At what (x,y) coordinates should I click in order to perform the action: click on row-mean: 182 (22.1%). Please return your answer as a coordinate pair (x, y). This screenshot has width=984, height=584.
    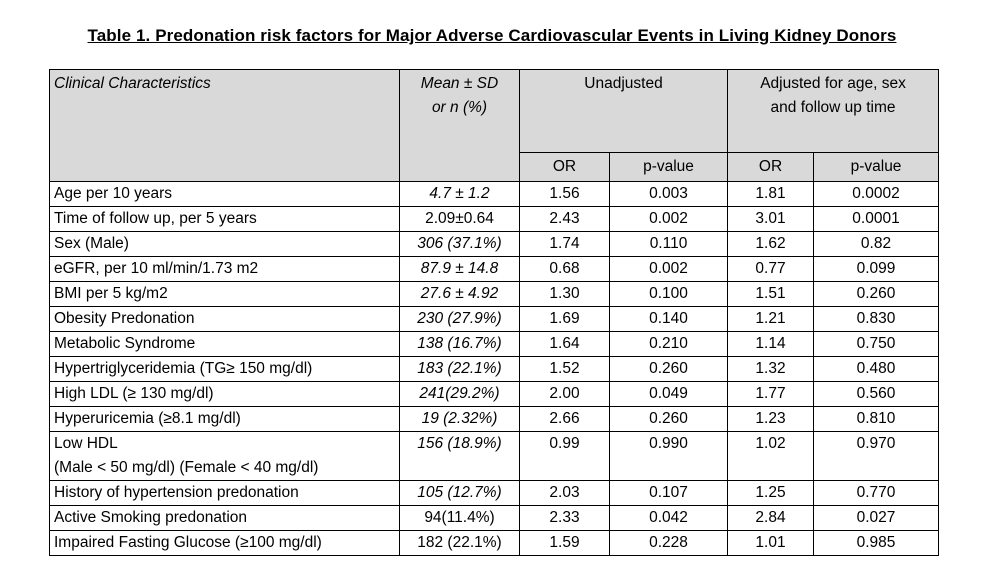
    Looking at the image, I should click on (459, 543).